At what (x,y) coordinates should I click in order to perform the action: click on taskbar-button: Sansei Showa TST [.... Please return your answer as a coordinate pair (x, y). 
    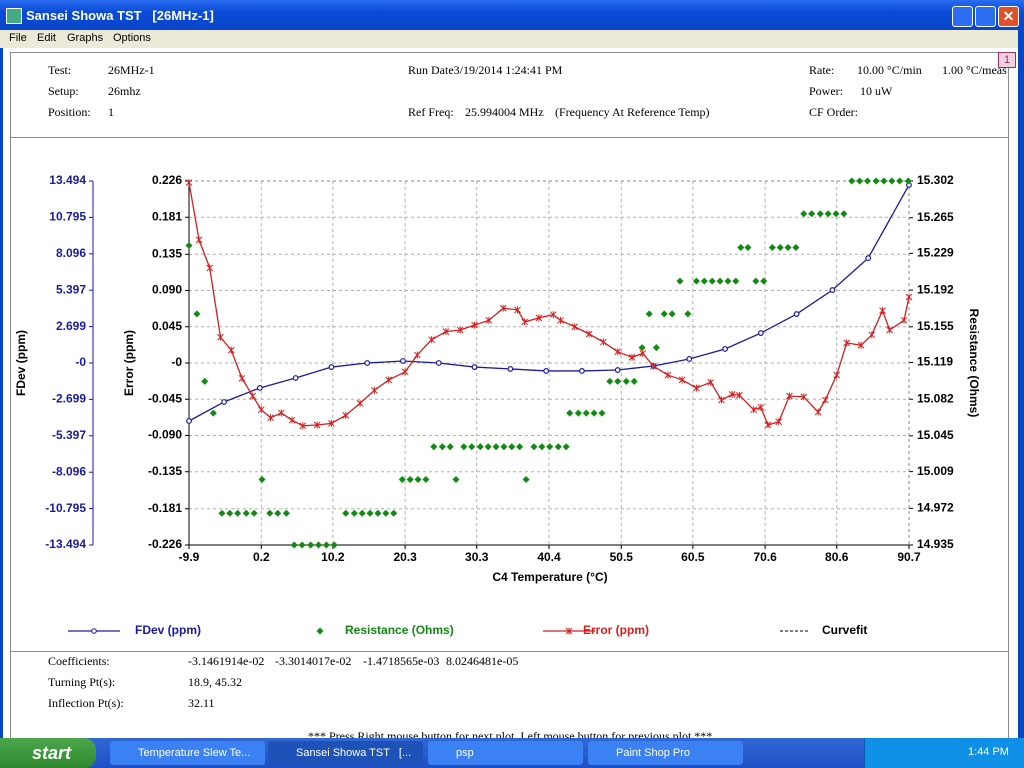
    Looking at the image, I should click on (345, 753).